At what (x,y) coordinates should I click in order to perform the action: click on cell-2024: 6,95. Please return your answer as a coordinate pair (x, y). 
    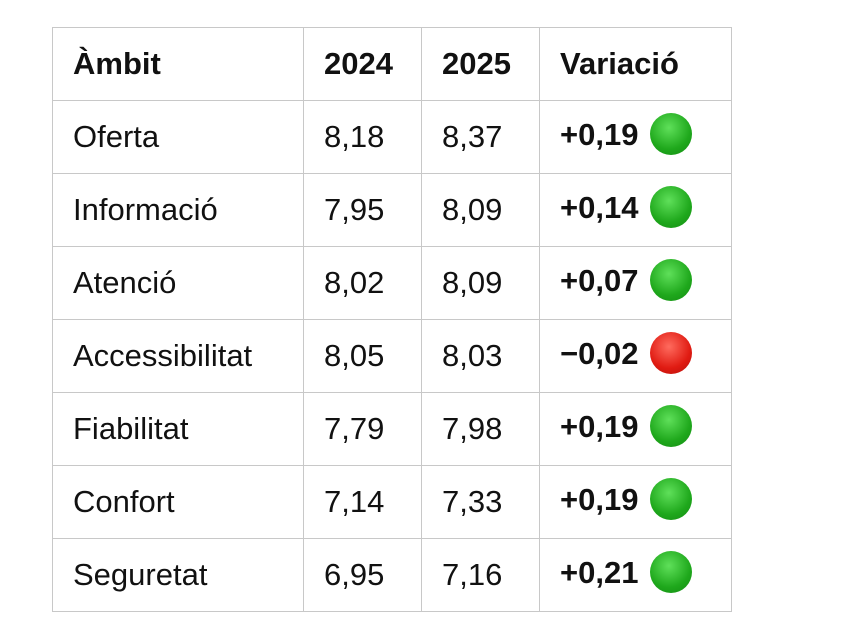
    Looking at the image, I should click on (362, 575).